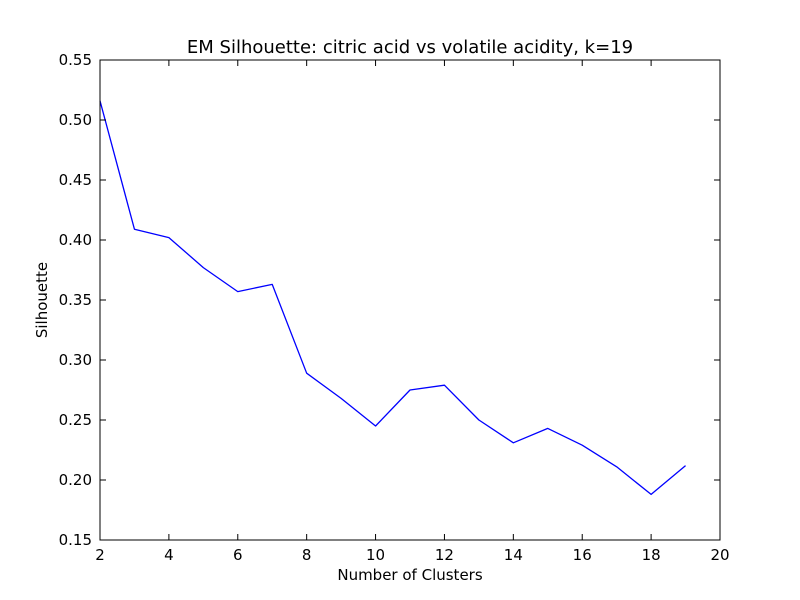 The image size is (800, 600). I want to click on x-tick-label: 18, so click(651, 555).